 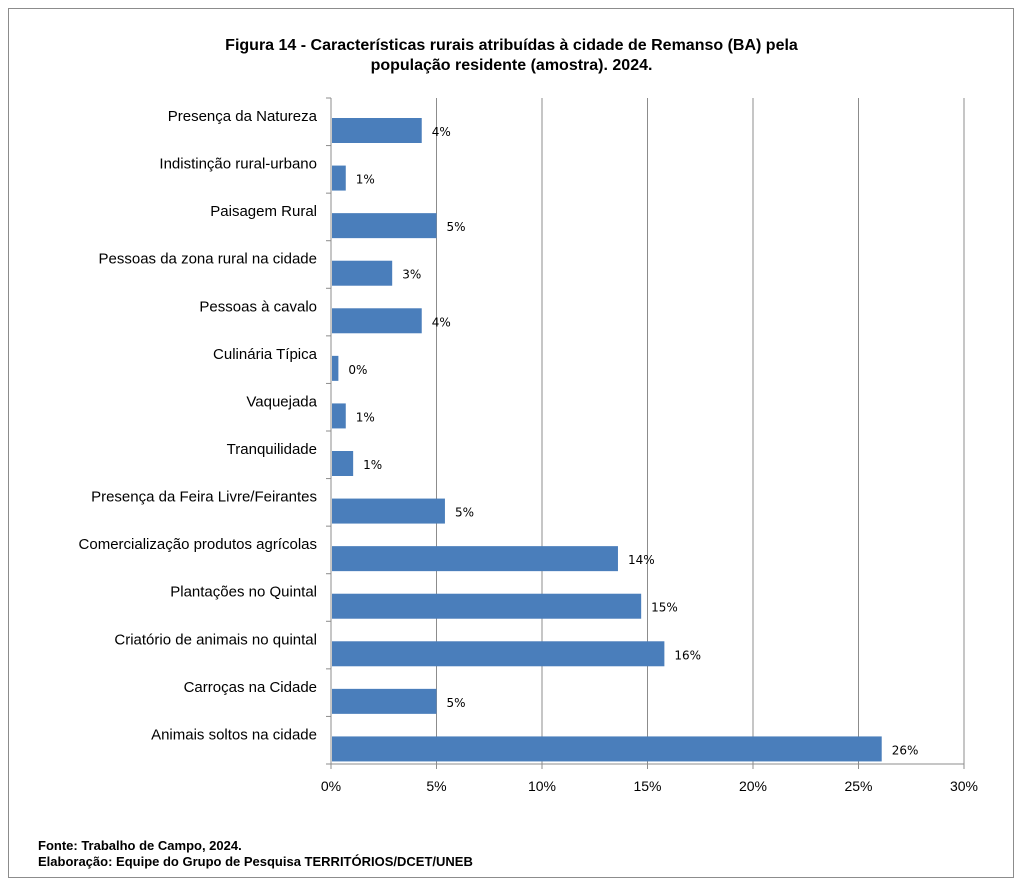 I want to click on data-label: 3%, so click(x=411, y=275).